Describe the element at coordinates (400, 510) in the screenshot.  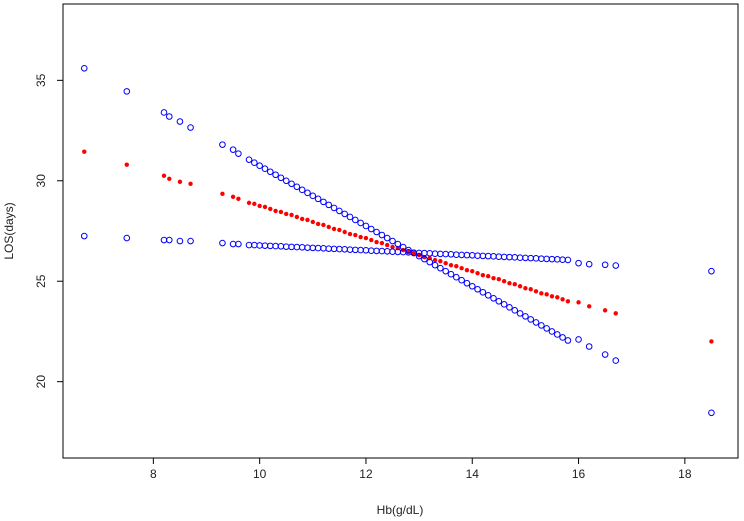
I see `x-axis-title: Hb(g/dL)` at that location.